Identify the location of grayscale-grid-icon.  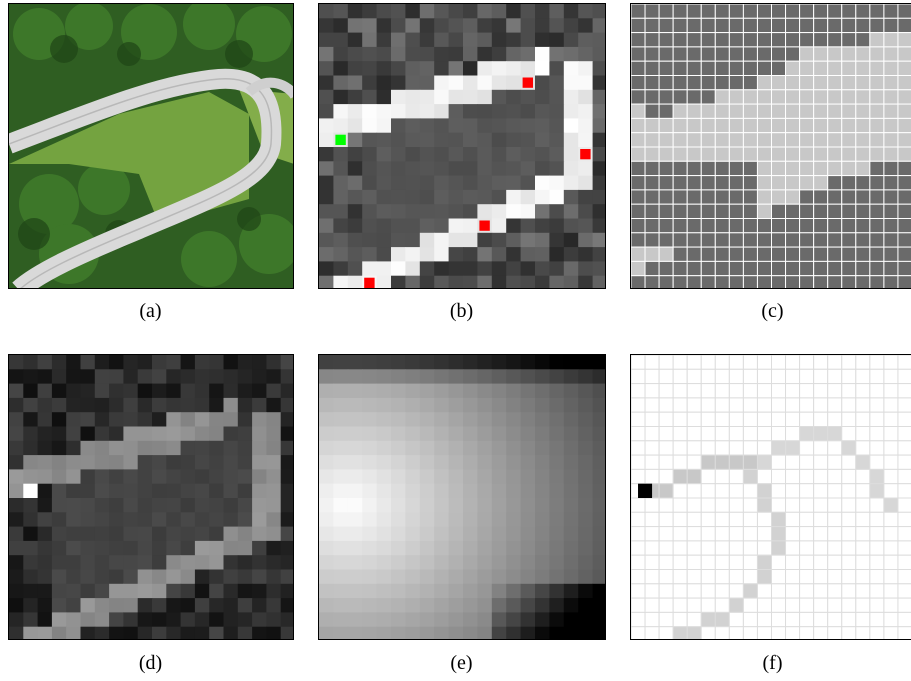
(462, 146).